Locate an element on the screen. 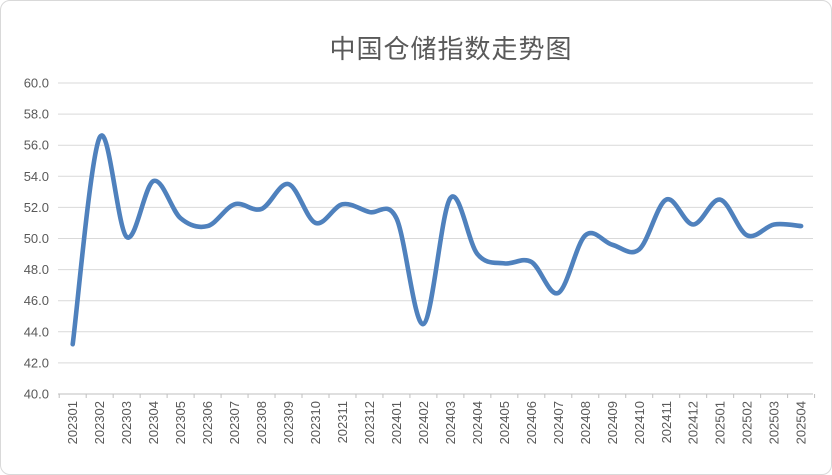 This screenshot has width=832, height=475. x-axis-tick-label: 202405 is located at coordinates (504, 422).